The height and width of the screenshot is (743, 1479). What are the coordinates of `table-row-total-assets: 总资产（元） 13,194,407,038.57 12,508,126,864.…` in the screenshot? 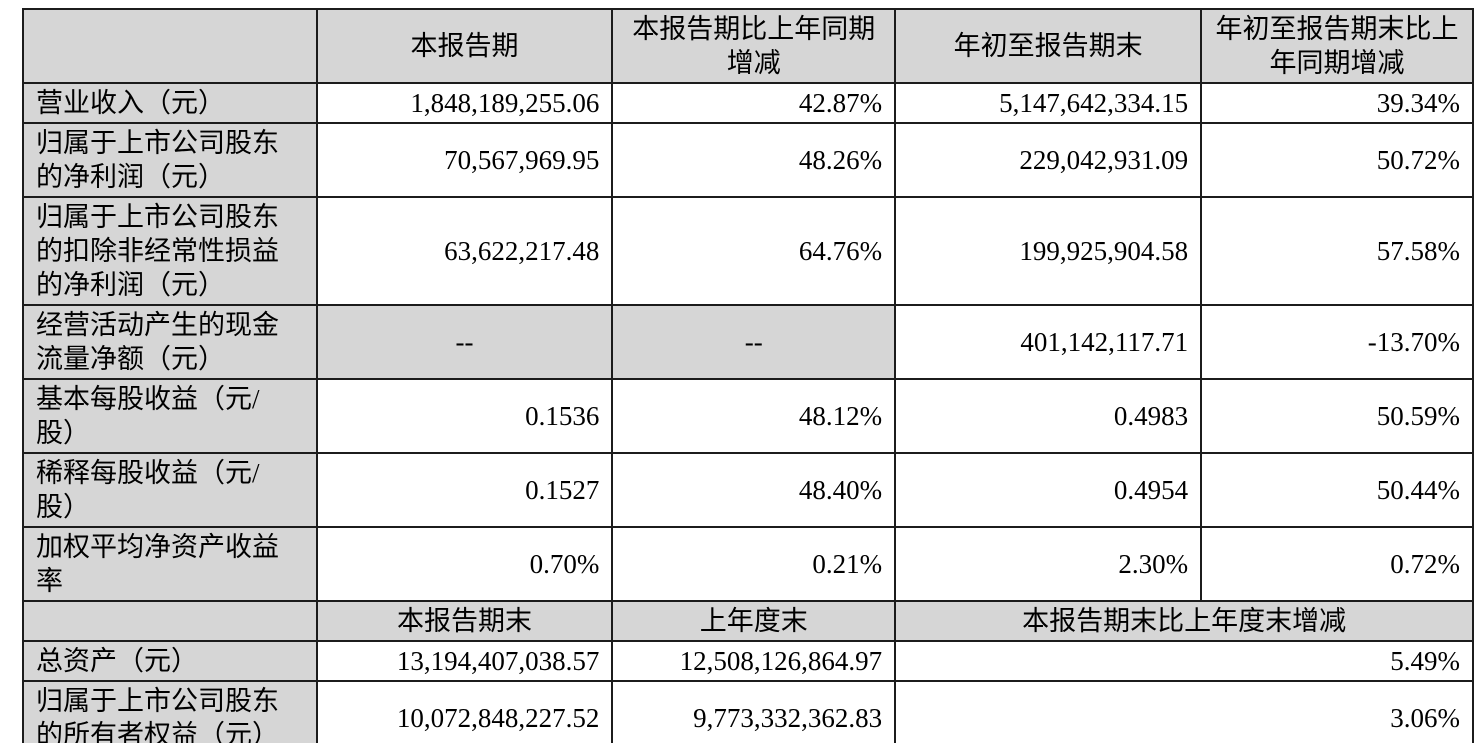 It's located at (748, 661).